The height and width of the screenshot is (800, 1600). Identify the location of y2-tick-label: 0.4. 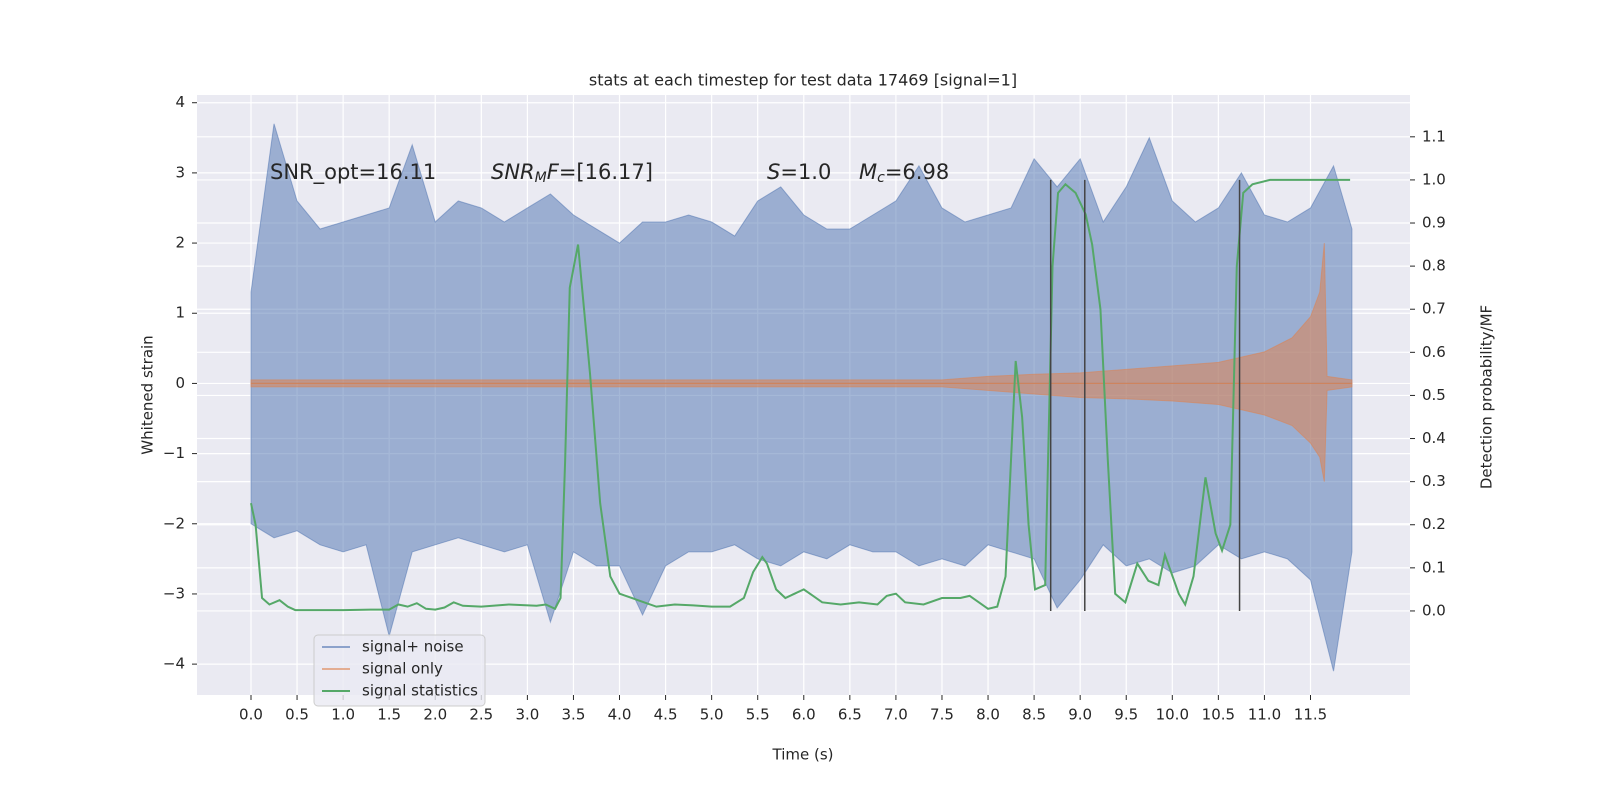
(1434, 438).